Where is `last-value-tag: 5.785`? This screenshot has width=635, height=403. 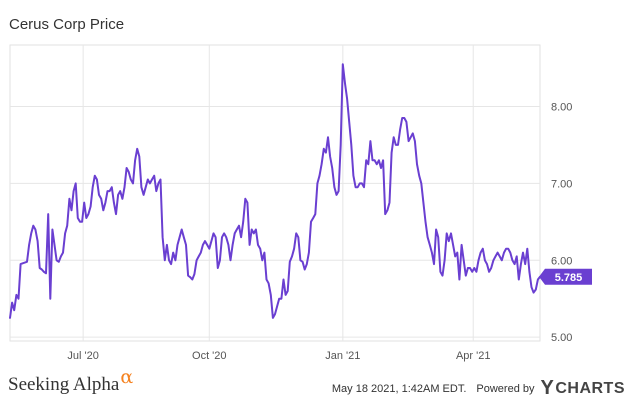
last-value-tag: 5.785 is located at coordinates (565, 276).